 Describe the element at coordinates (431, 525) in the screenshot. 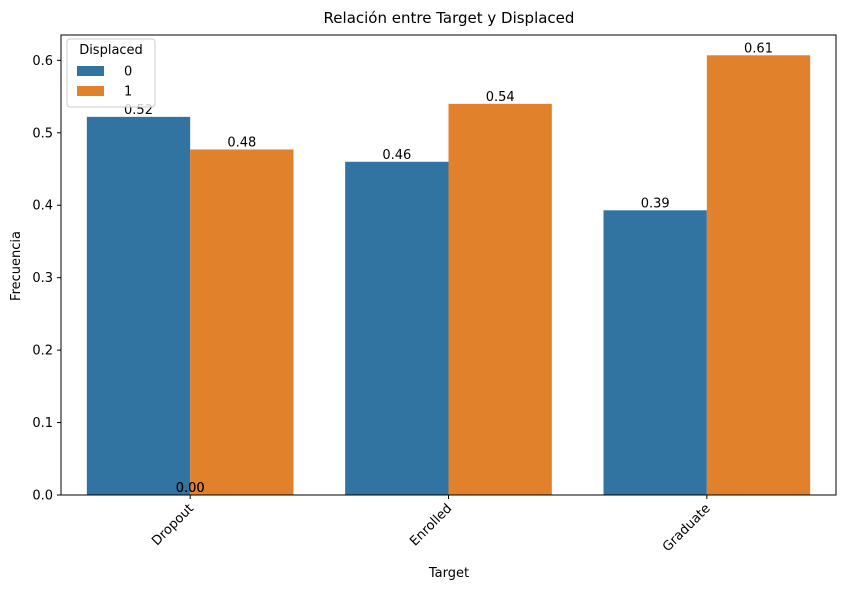

I see `x-tick-label: Enrolled` at that location.